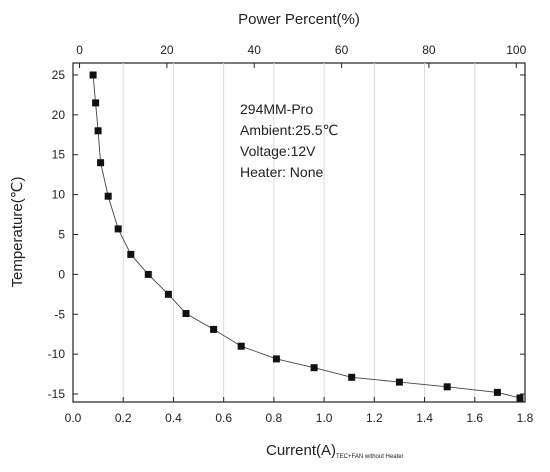  What do you see at coordinates (474, 418) in the screenshot?
I see `x-tick-label: 1.6` at bounding box center [474, 418].